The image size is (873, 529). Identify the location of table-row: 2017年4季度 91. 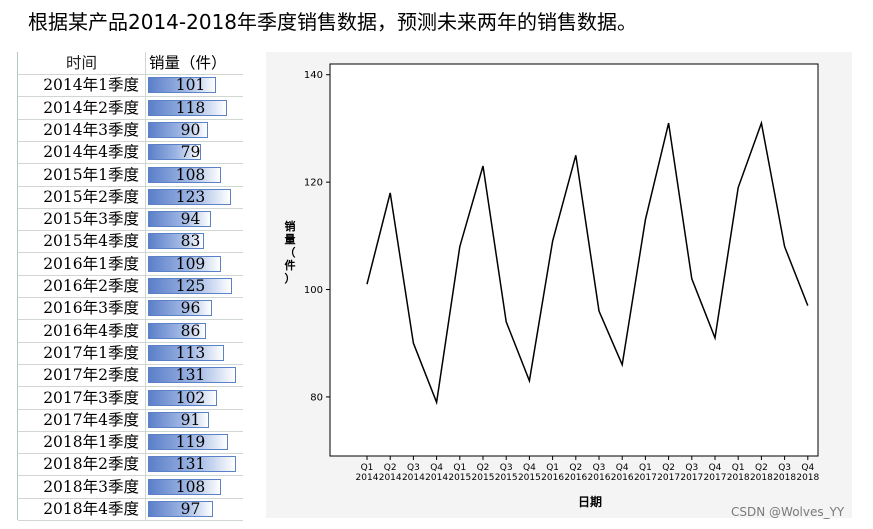
(130, 420).